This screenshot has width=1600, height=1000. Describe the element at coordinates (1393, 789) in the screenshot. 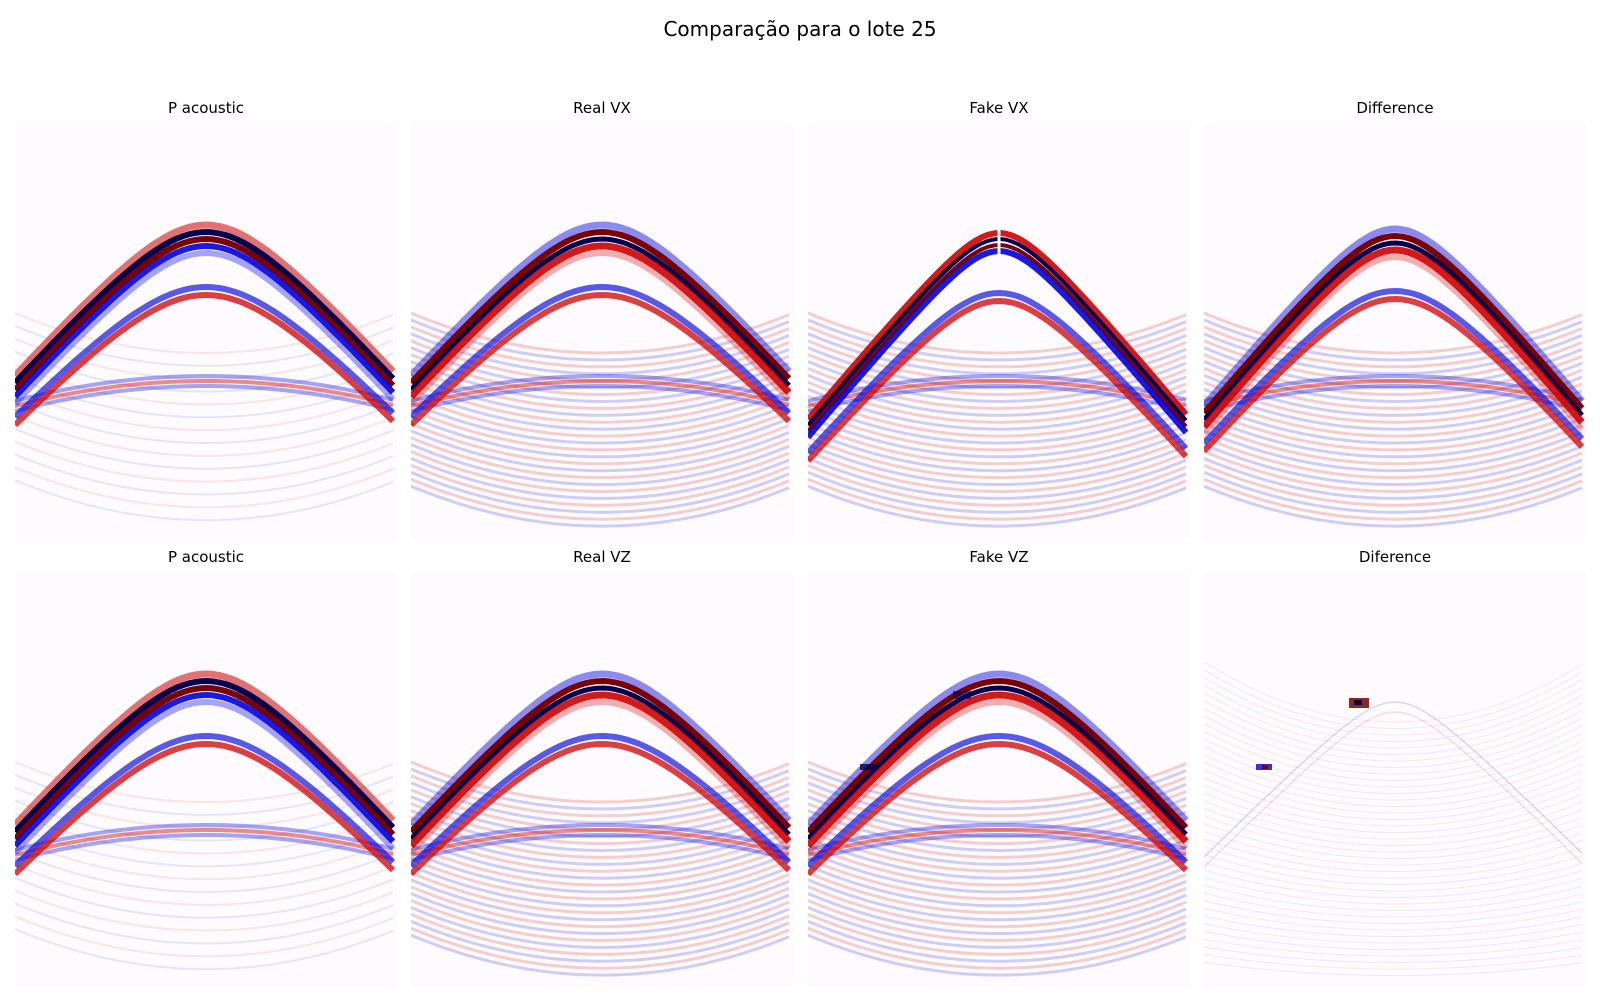

I see `faint-wavefront` at that location.